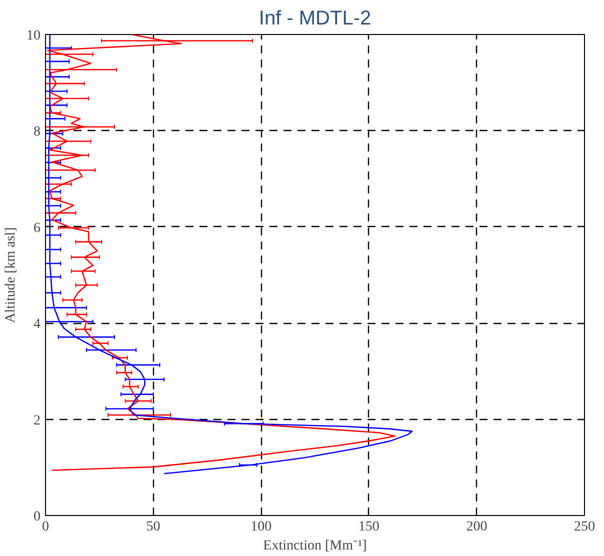 This screenshot has width=604, height=556. What do you see at coordinates (584, 527) in the screenshot?
I see `x-tick-label: 250` at bounding box center [584, 527].